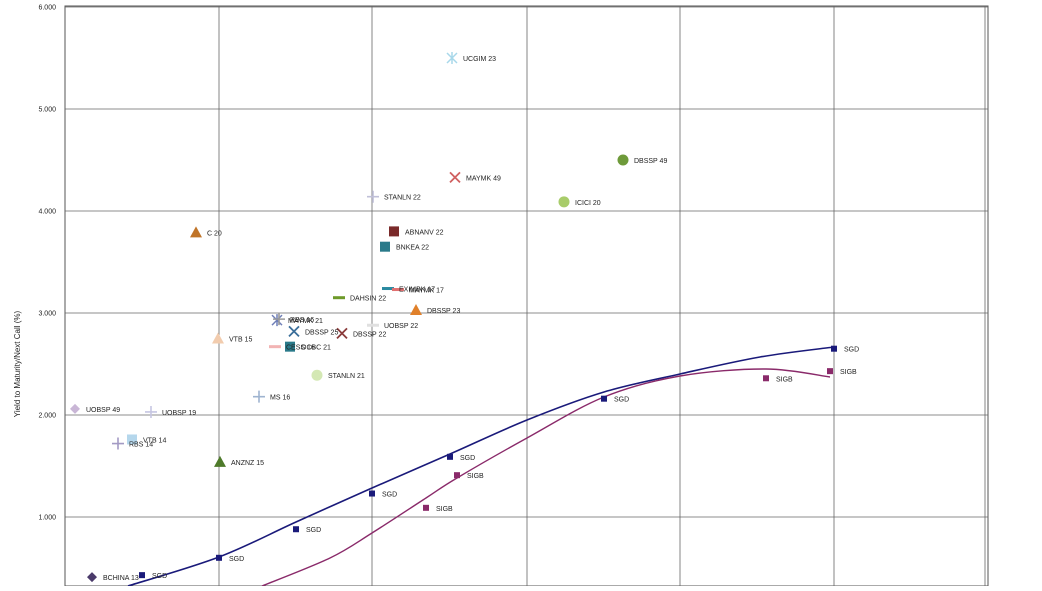 The width and height of the screenshot is (1042, 591). What do you see at coordinates (346, 376) in the screenshot?
I see `label-stanln-21: STANLN 21` at bounding box center [346, 376].